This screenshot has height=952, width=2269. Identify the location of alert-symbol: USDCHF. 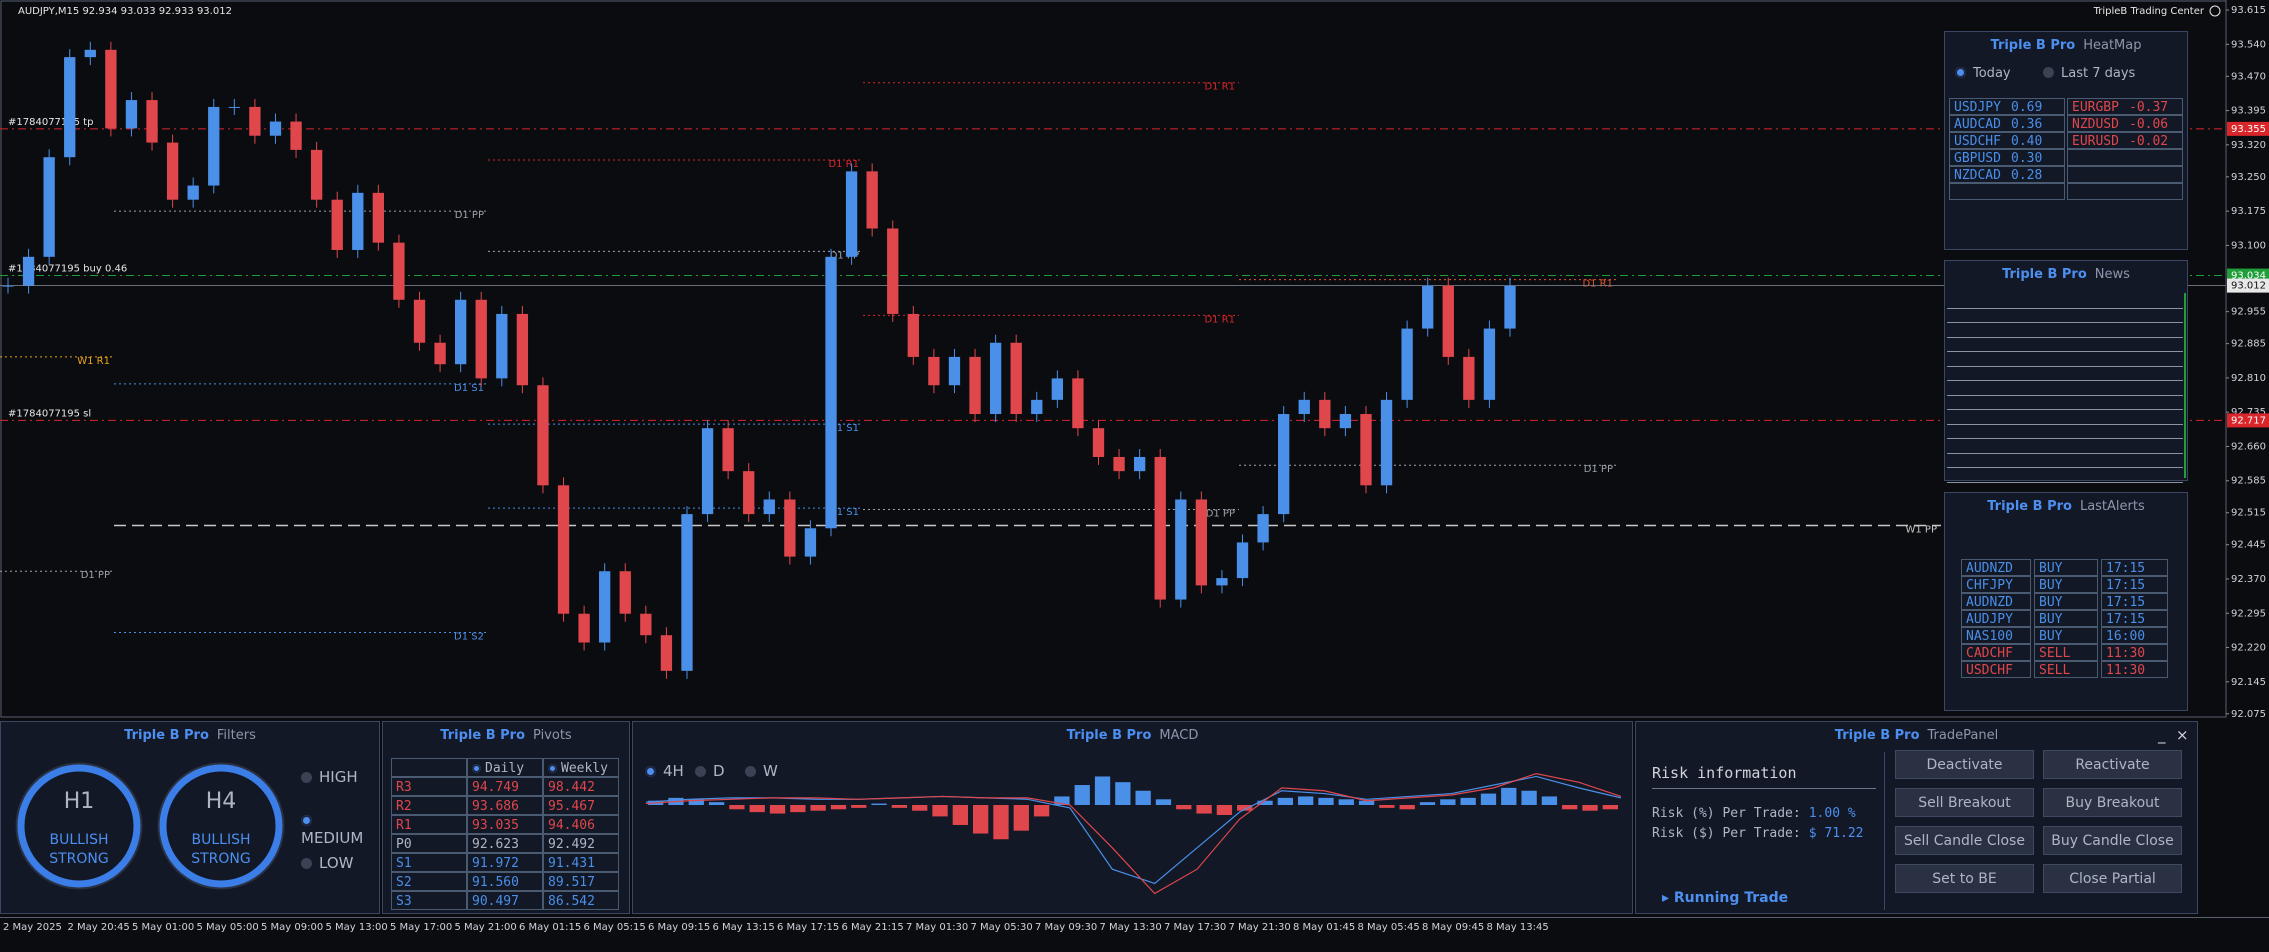
(1996, 669).